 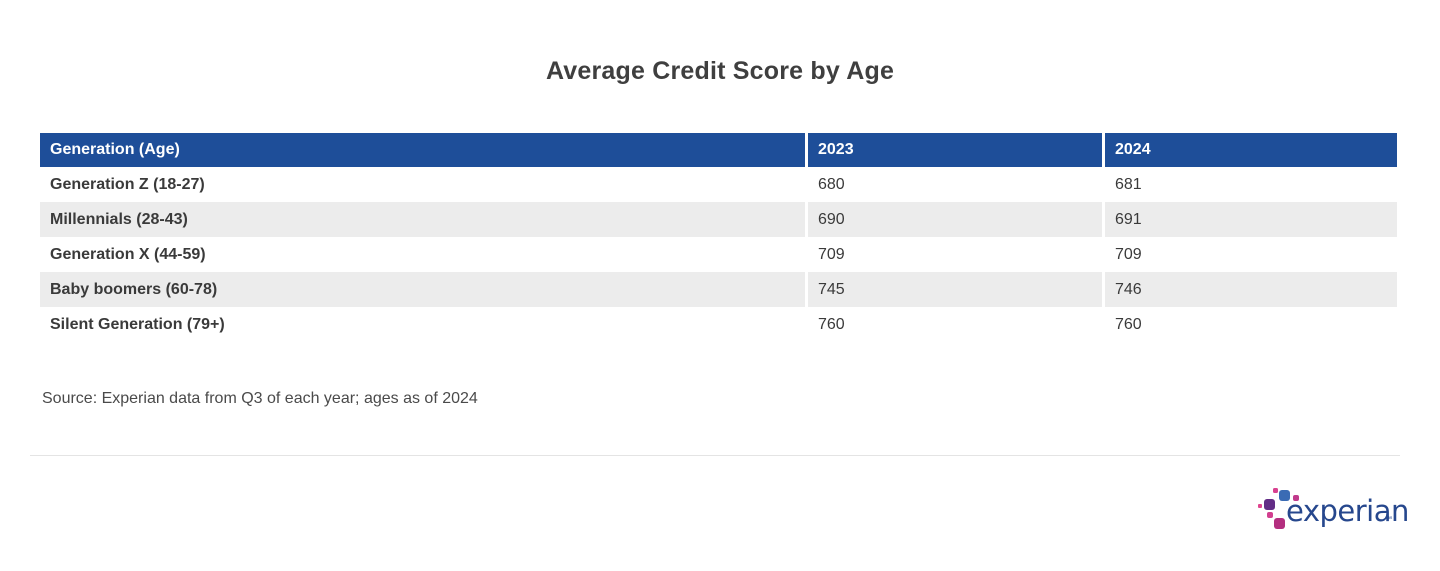 I want to click on experian-logo: experian ™, so click(x=1332, y=511).